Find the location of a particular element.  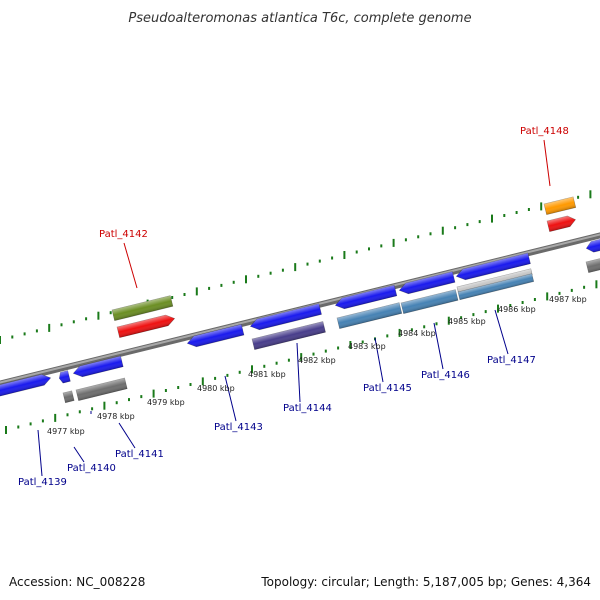

gene-patl-4140b is located at coordinates (68, 397).